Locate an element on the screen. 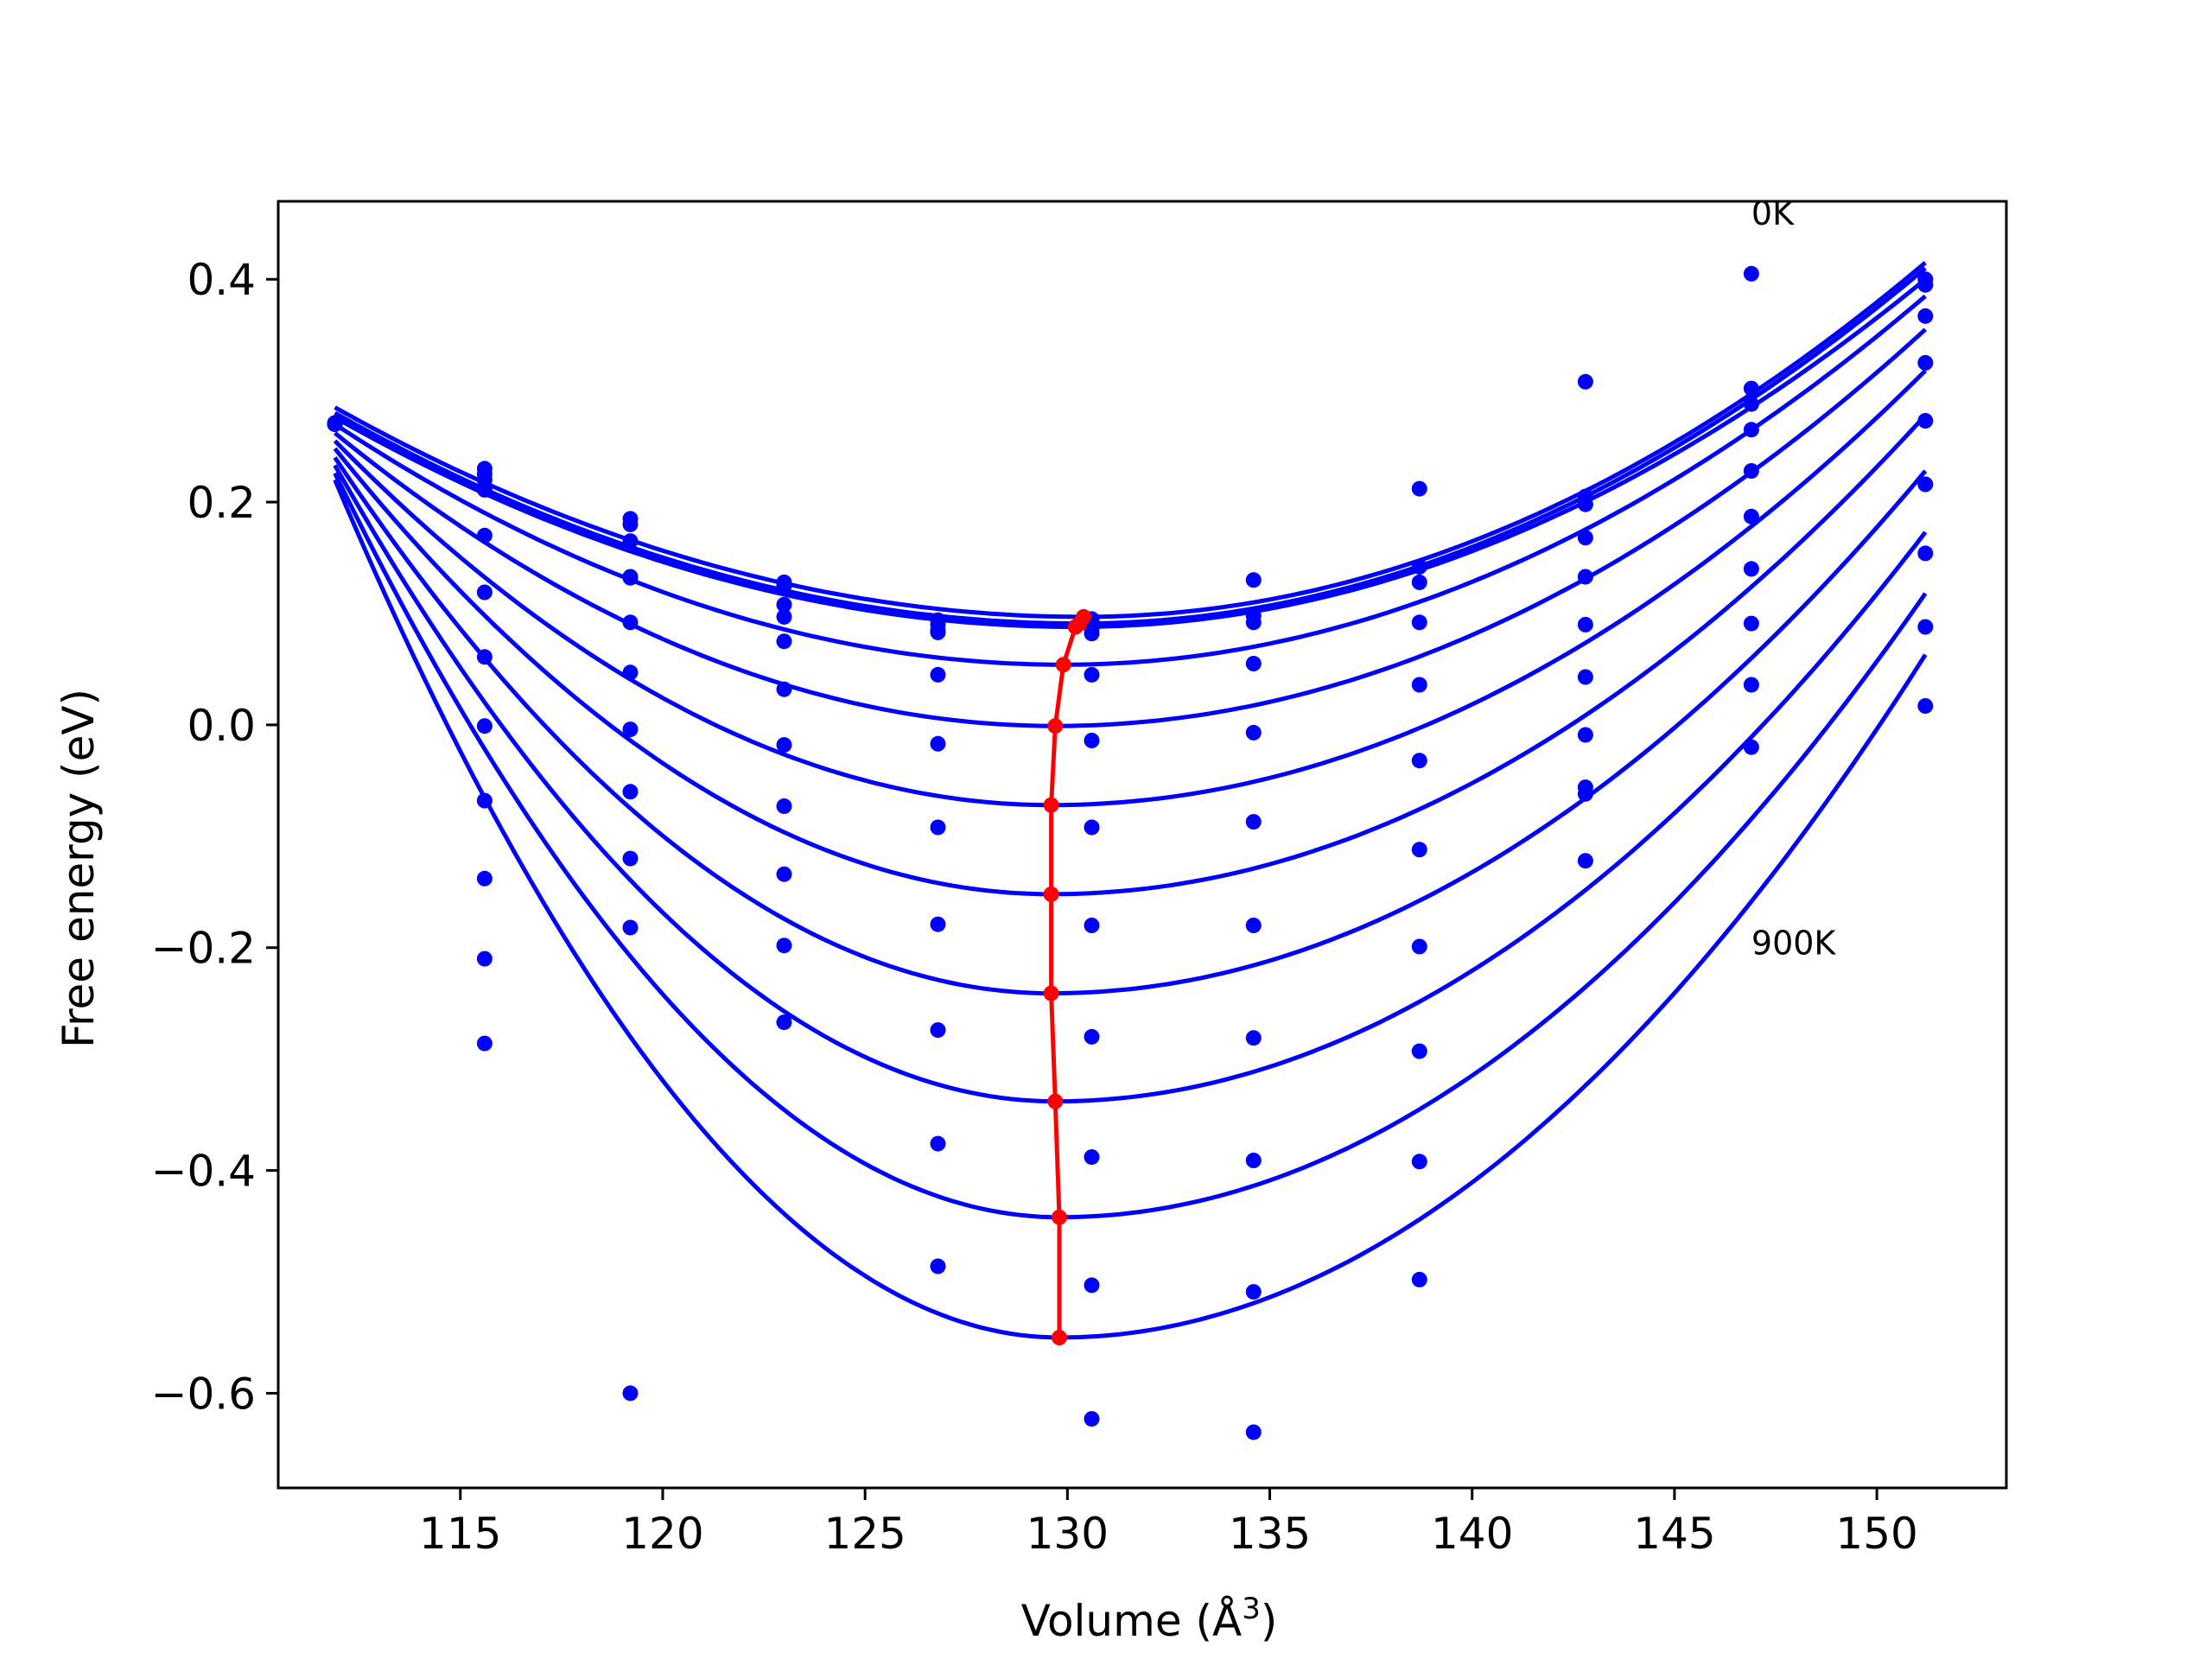  x-axis-ticks: 115 120 125 130 135 140 145 150 is located at coordinates (1168, 1523).